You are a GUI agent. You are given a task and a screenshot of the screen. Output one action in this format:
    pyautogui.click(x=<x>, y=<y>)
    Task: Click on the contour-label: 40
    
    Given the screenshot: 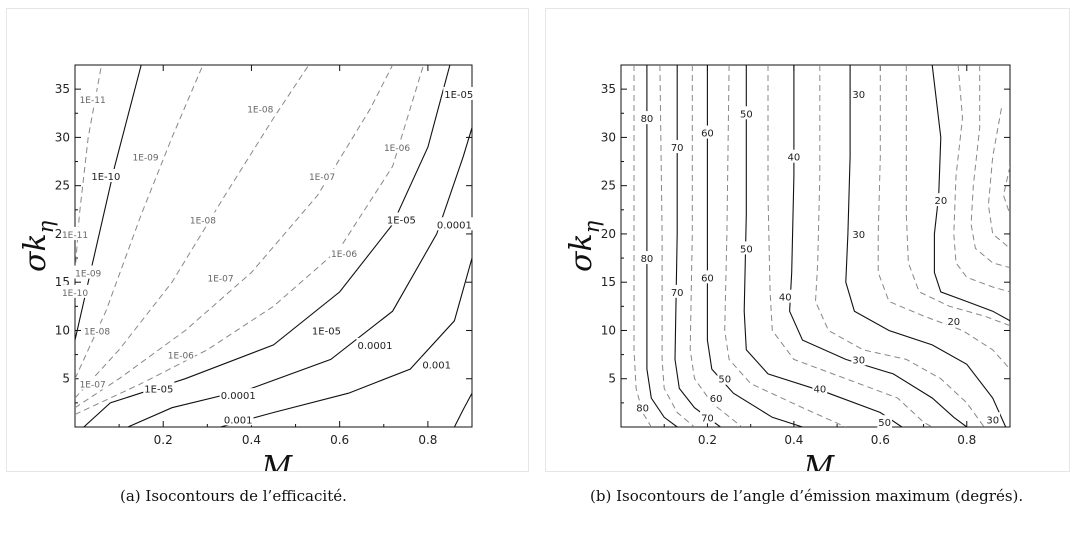 What is the action you would take?
    pyautogui.click(x=794, y=158)
    